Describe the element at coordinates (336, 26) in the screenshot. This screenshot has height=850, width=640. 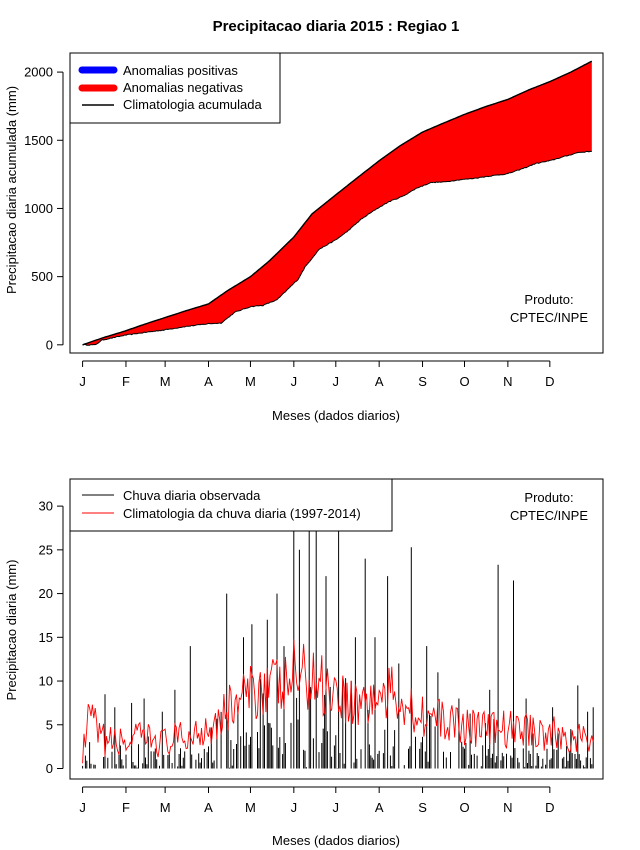
I see `main-title: Precipitacao diaria 2015 : Regiao 1` at that location.